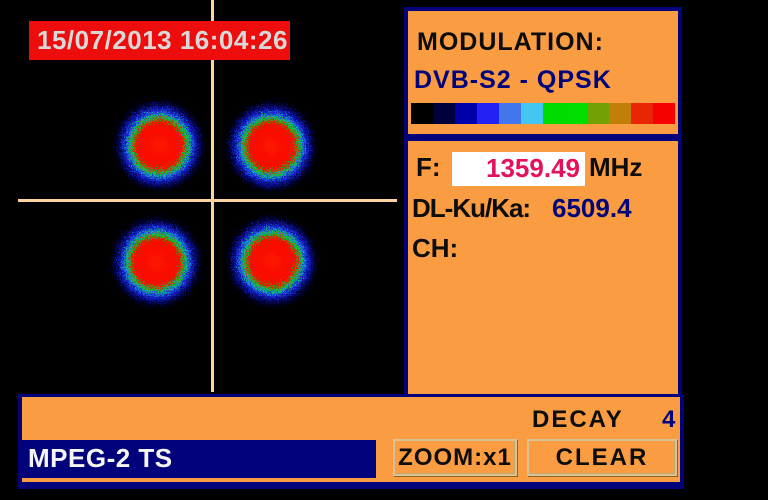 The image size is (768, 500). I want to click on downlink-label: DL-Ku/Ka:, so click(471, 208).